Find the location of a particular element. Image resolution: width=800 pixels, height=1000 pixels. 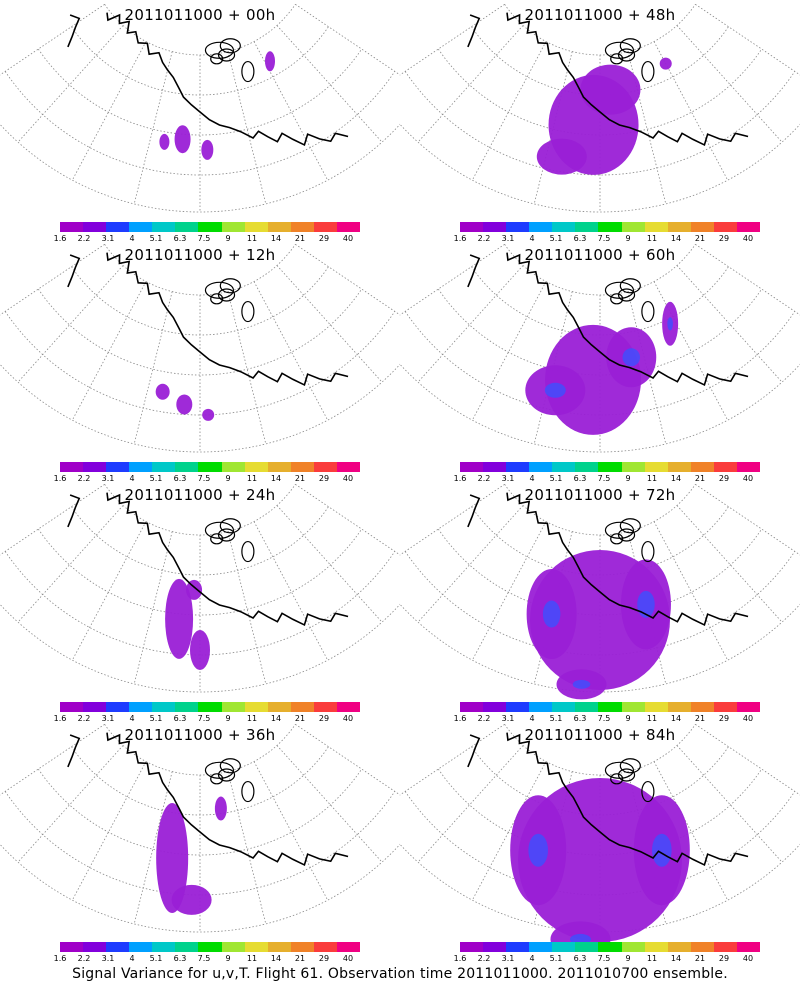

colorbar-labels: 1.6 2.2 3.1 4 5.1 6.3 7.5 9 11 14 21 29 40 is located at coordinates (207, 479).